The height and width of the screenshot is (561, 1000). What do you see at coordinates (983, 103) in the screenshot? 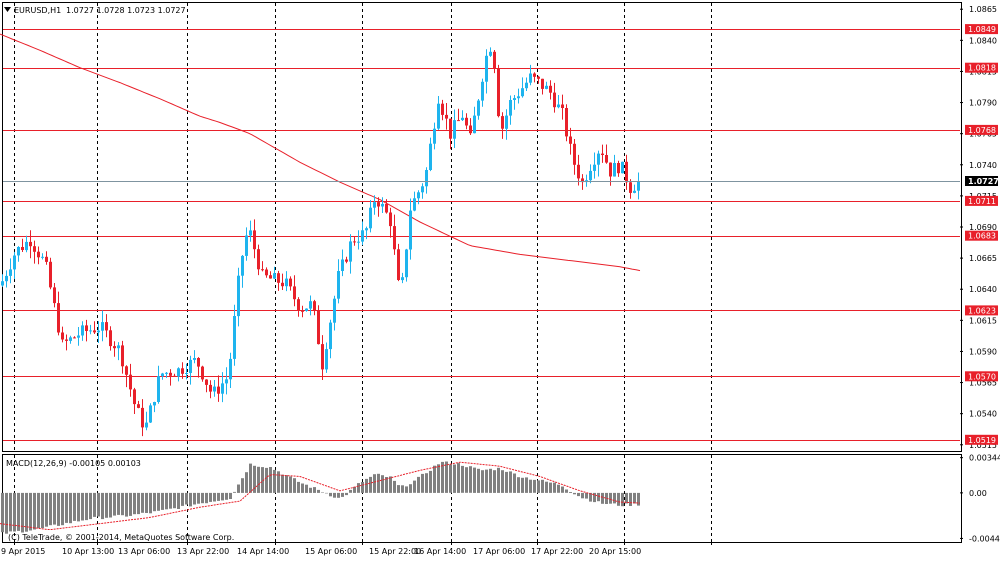
I see `price-tick-label: 1.0790` at bounding box center [983, 103].